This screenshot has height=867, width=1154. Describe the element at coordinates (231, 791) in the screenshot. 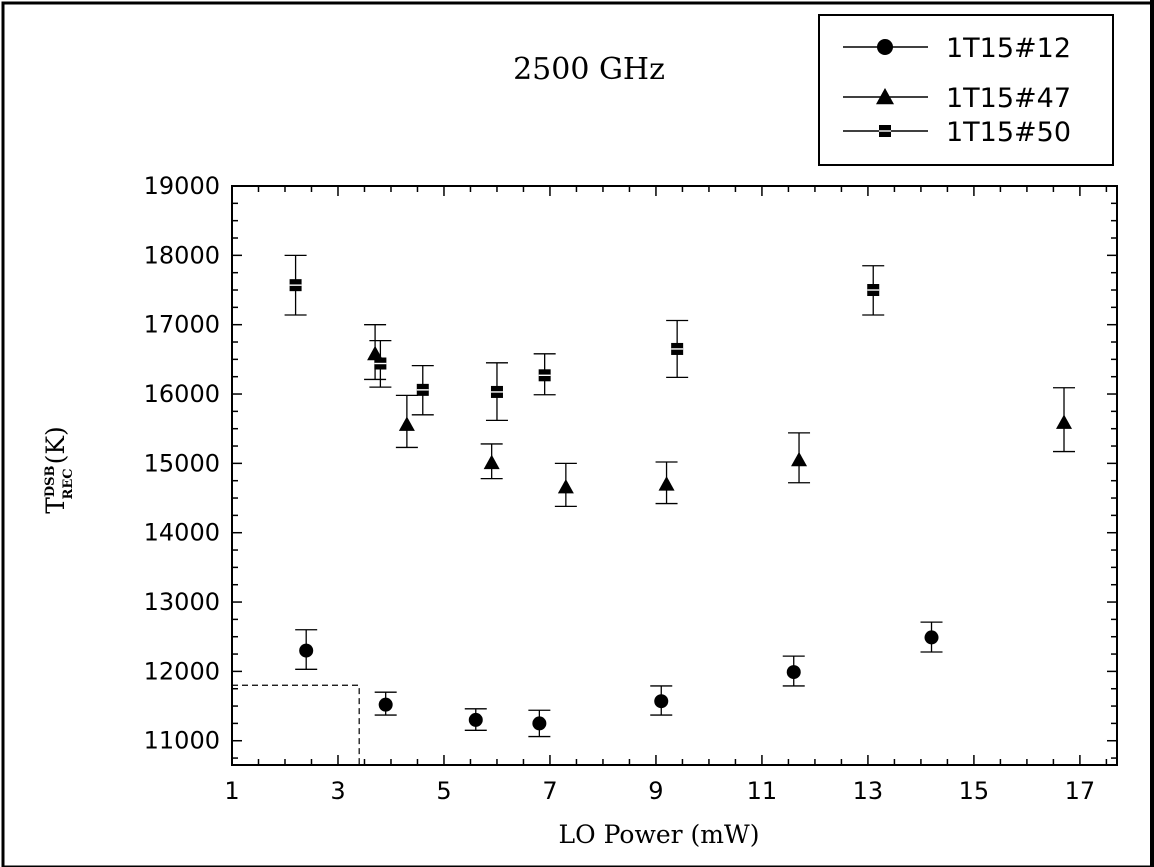

I see `x-tick-label: 1` at that location.